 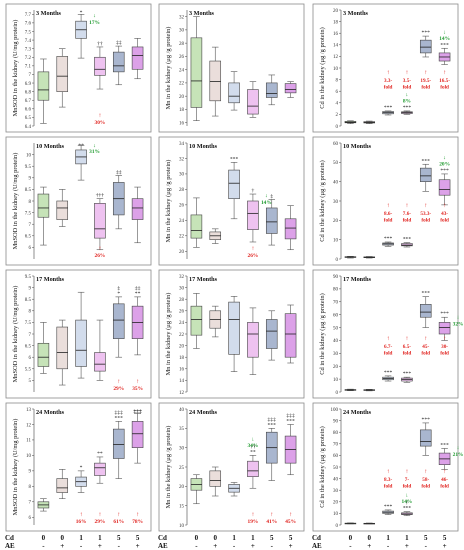 What do you see at coordinates (336, 57) in the screenshot?
I see `y-tick-label: 12` at bounding box center [336, 57].